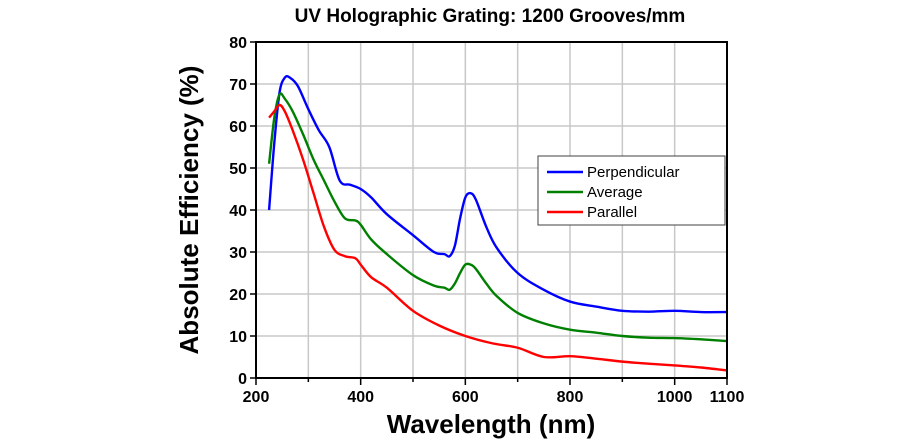 Image resolution: width=924 pixels, height=440 pixels. What do you see at coordinates (465, 397) in the screenshot?
I see `x-tick-label: 600` at bounding box center [465, 397].